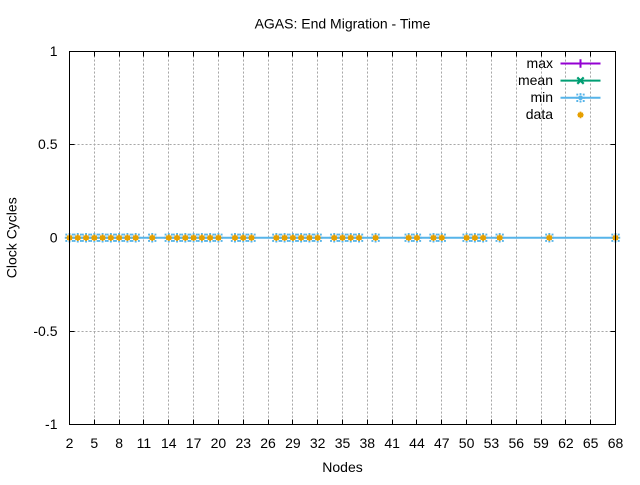  What do you see at coordinates (169, 443) in the screenshot?
I see `svg-text: 14` at bounding box center [169, 443].